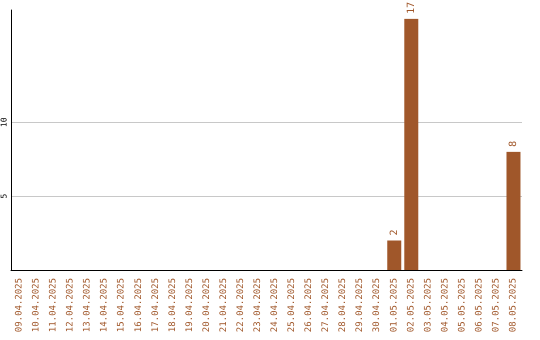  Describe the element at coordinates (377, 305) in the screenshot. I see `x-tick-label: 30.04.2025` at that location.